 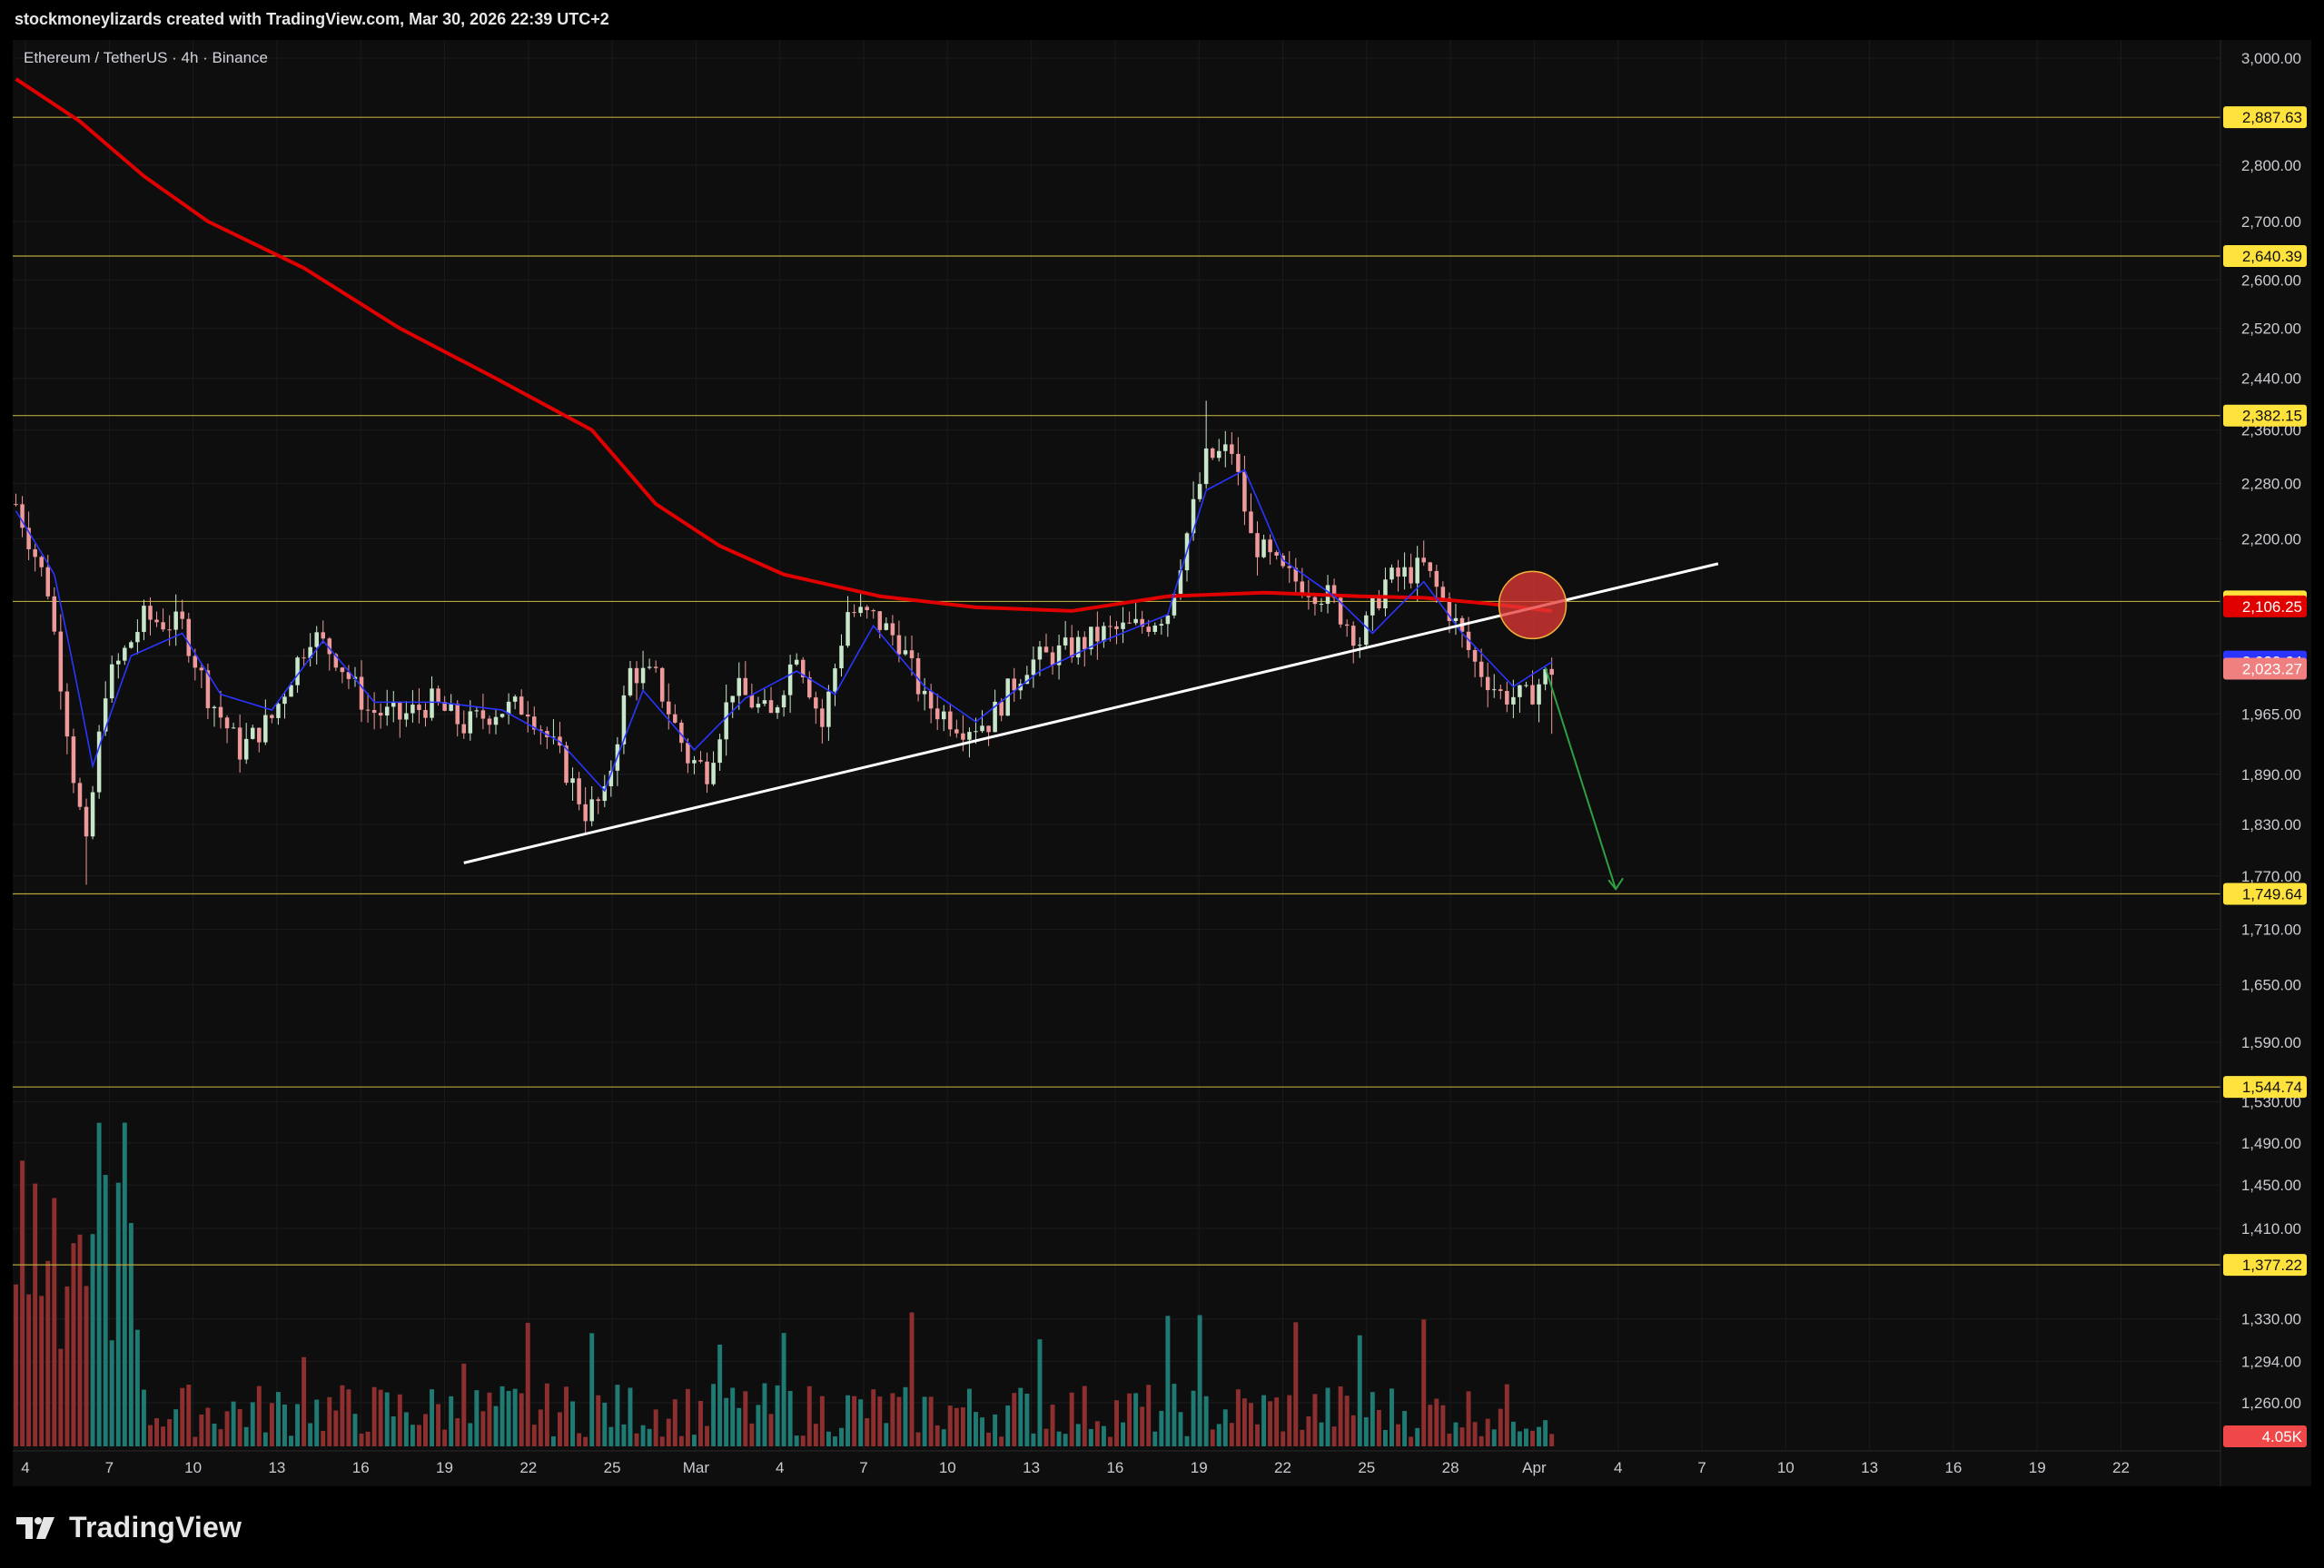 What do you see at coordinates (361, 1467) in the screenshot?
I see `time-tick-label: 16` at bounding box center [361, 1467].